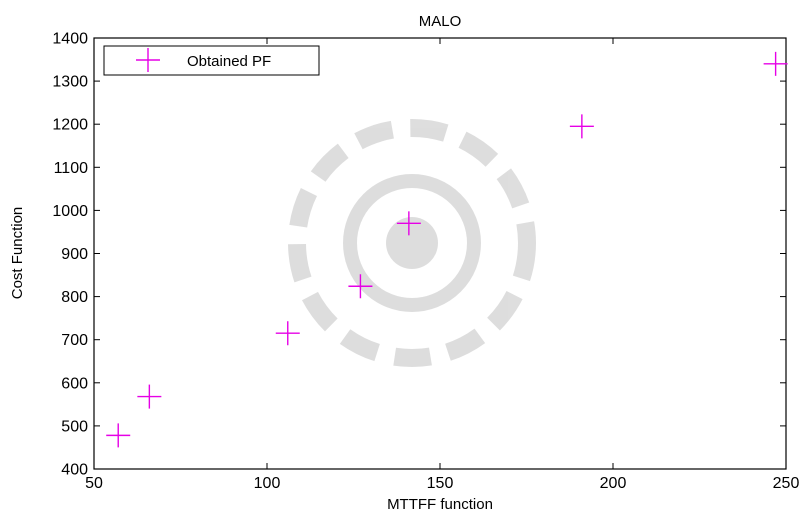 The width and height of the screenshot is (805, 519). I want to click on y-tick-label: 1400, so click(70, 39).